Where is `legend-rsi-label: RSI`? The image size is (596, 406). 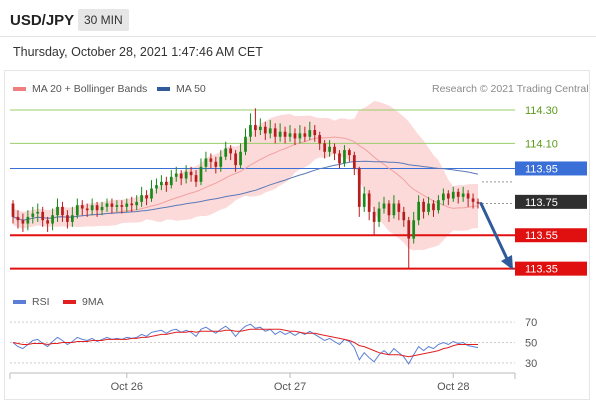 legend-rsi-label: RSI is located at coordinates (41, 302).